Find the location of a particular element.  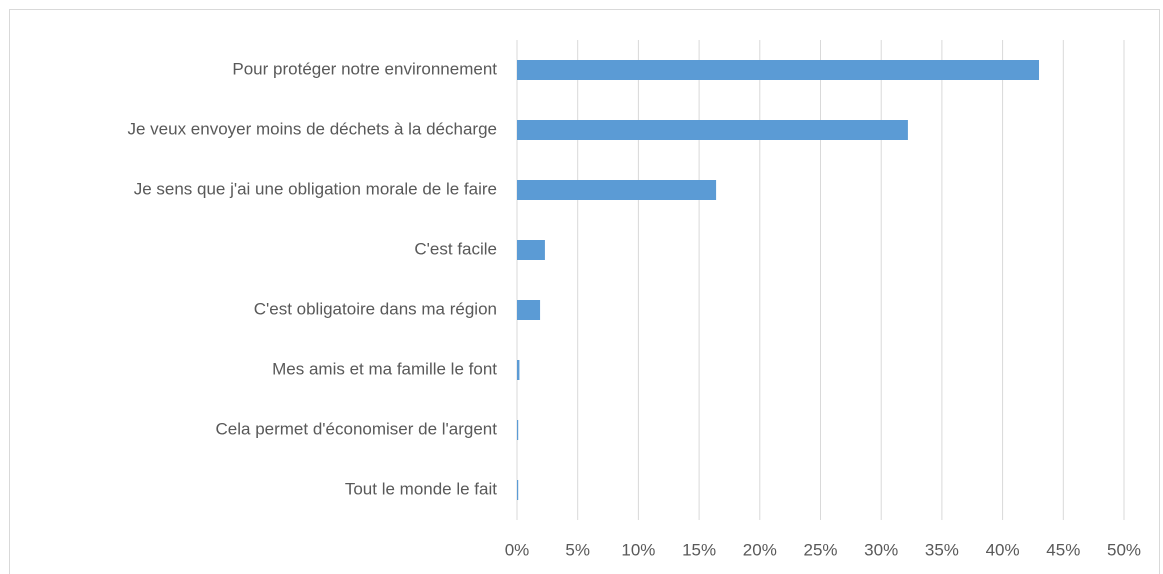

x-tick-label: 20% is located at coordinates (760, 549).